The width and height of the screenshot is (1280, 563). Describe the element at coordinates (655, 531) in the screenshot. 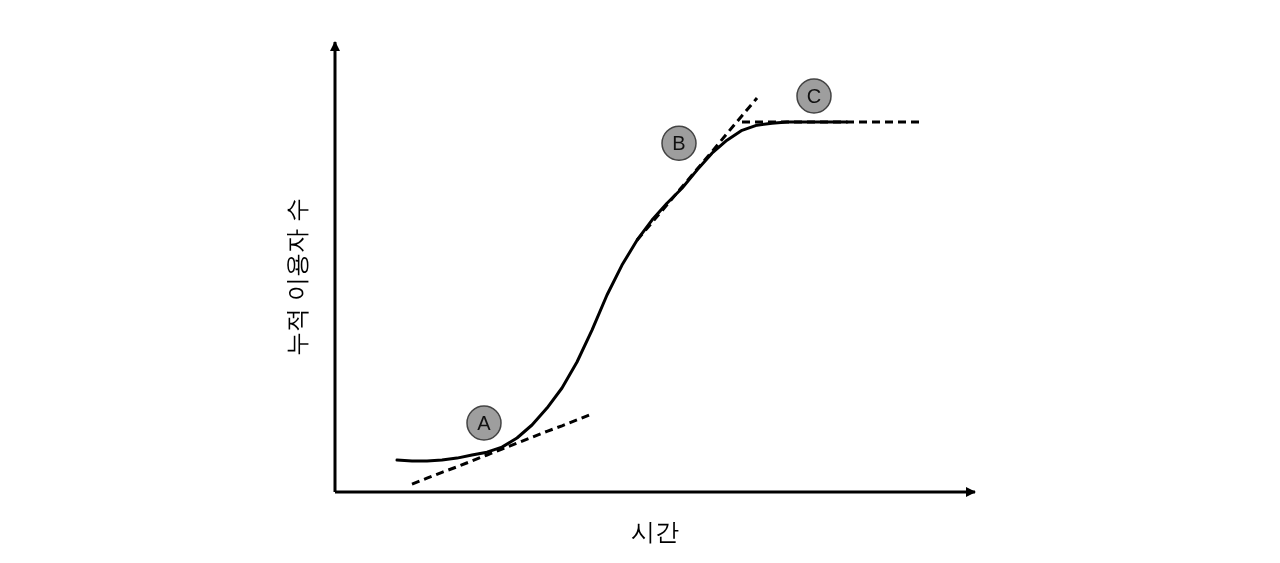

I see `x-axis-title: 시간` at that location.